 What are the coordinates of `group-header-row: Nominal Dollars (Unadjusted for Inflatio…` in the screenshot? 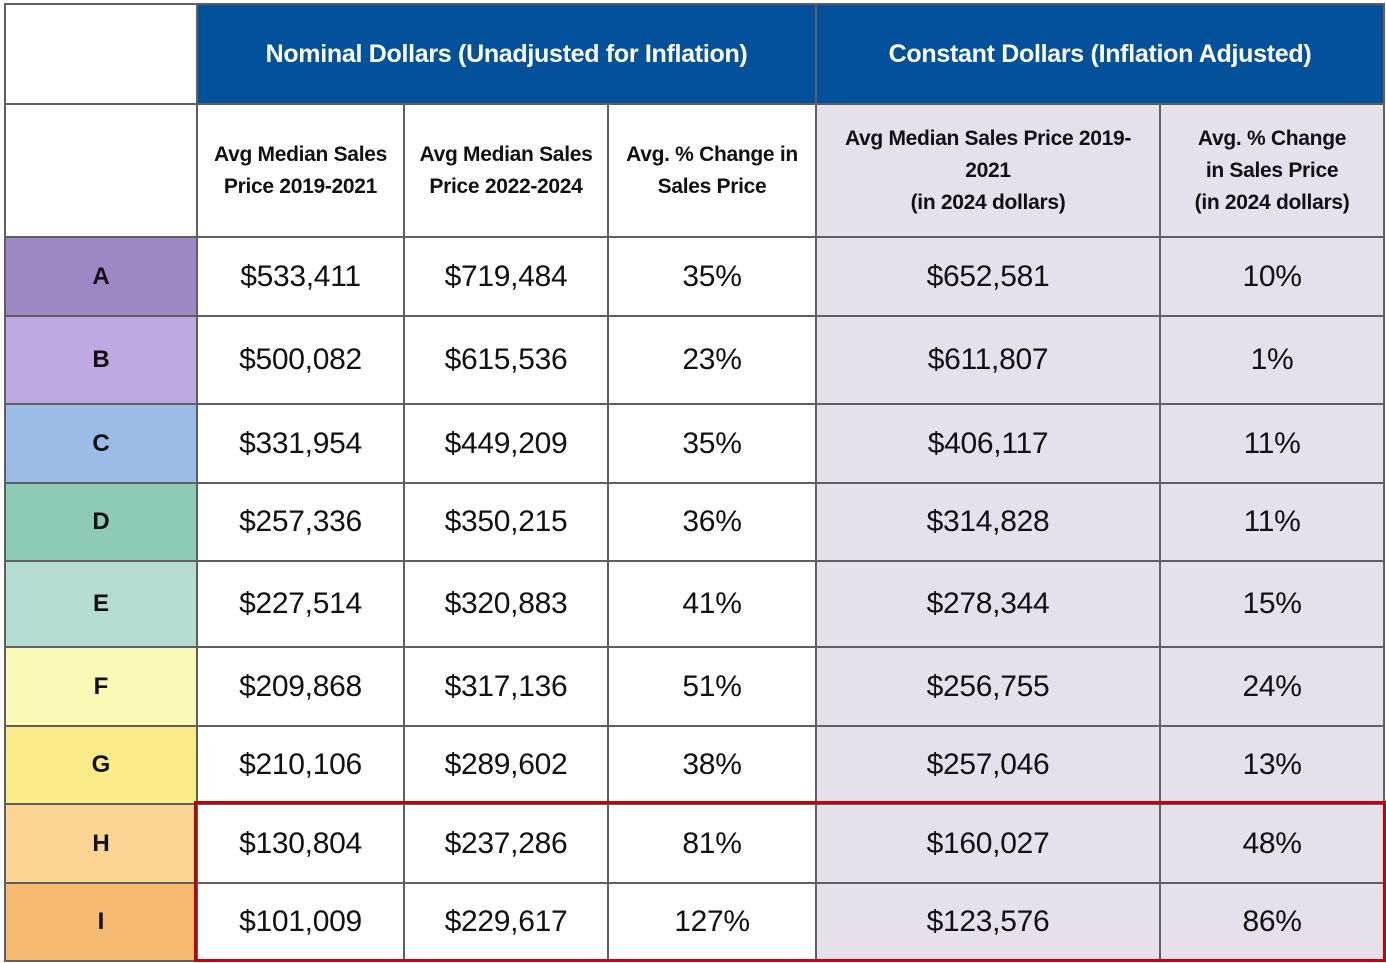 It's located at (695, 54).